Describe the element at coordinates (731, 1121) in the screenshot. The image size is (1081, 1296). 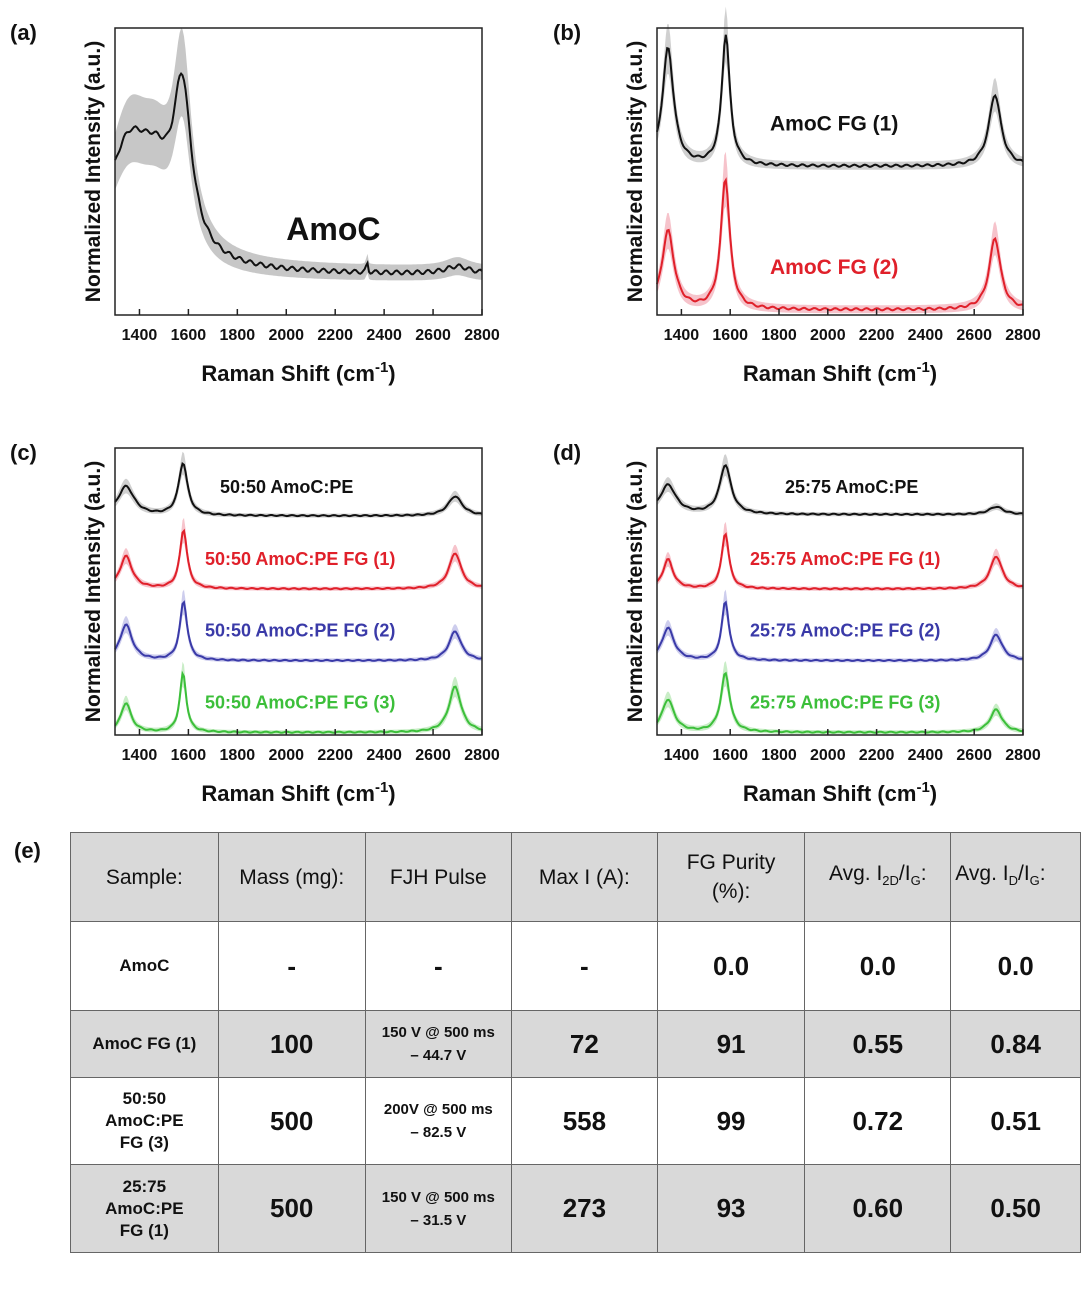
I see `cell-purity: 99` at that location.